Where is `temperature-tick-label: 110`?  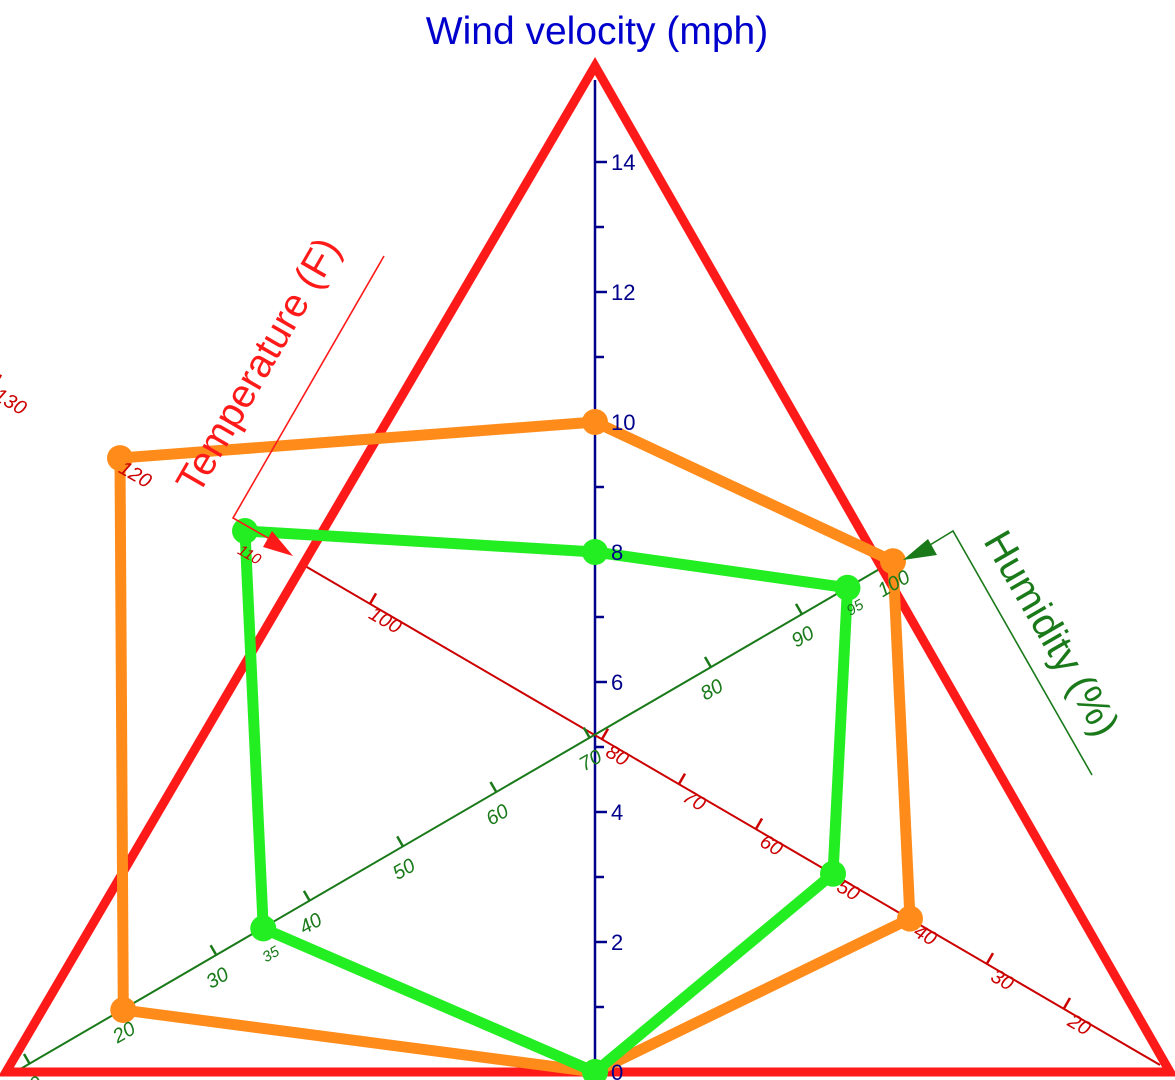 temperature-tick-label: 110 is located at coordinates (250, 555).